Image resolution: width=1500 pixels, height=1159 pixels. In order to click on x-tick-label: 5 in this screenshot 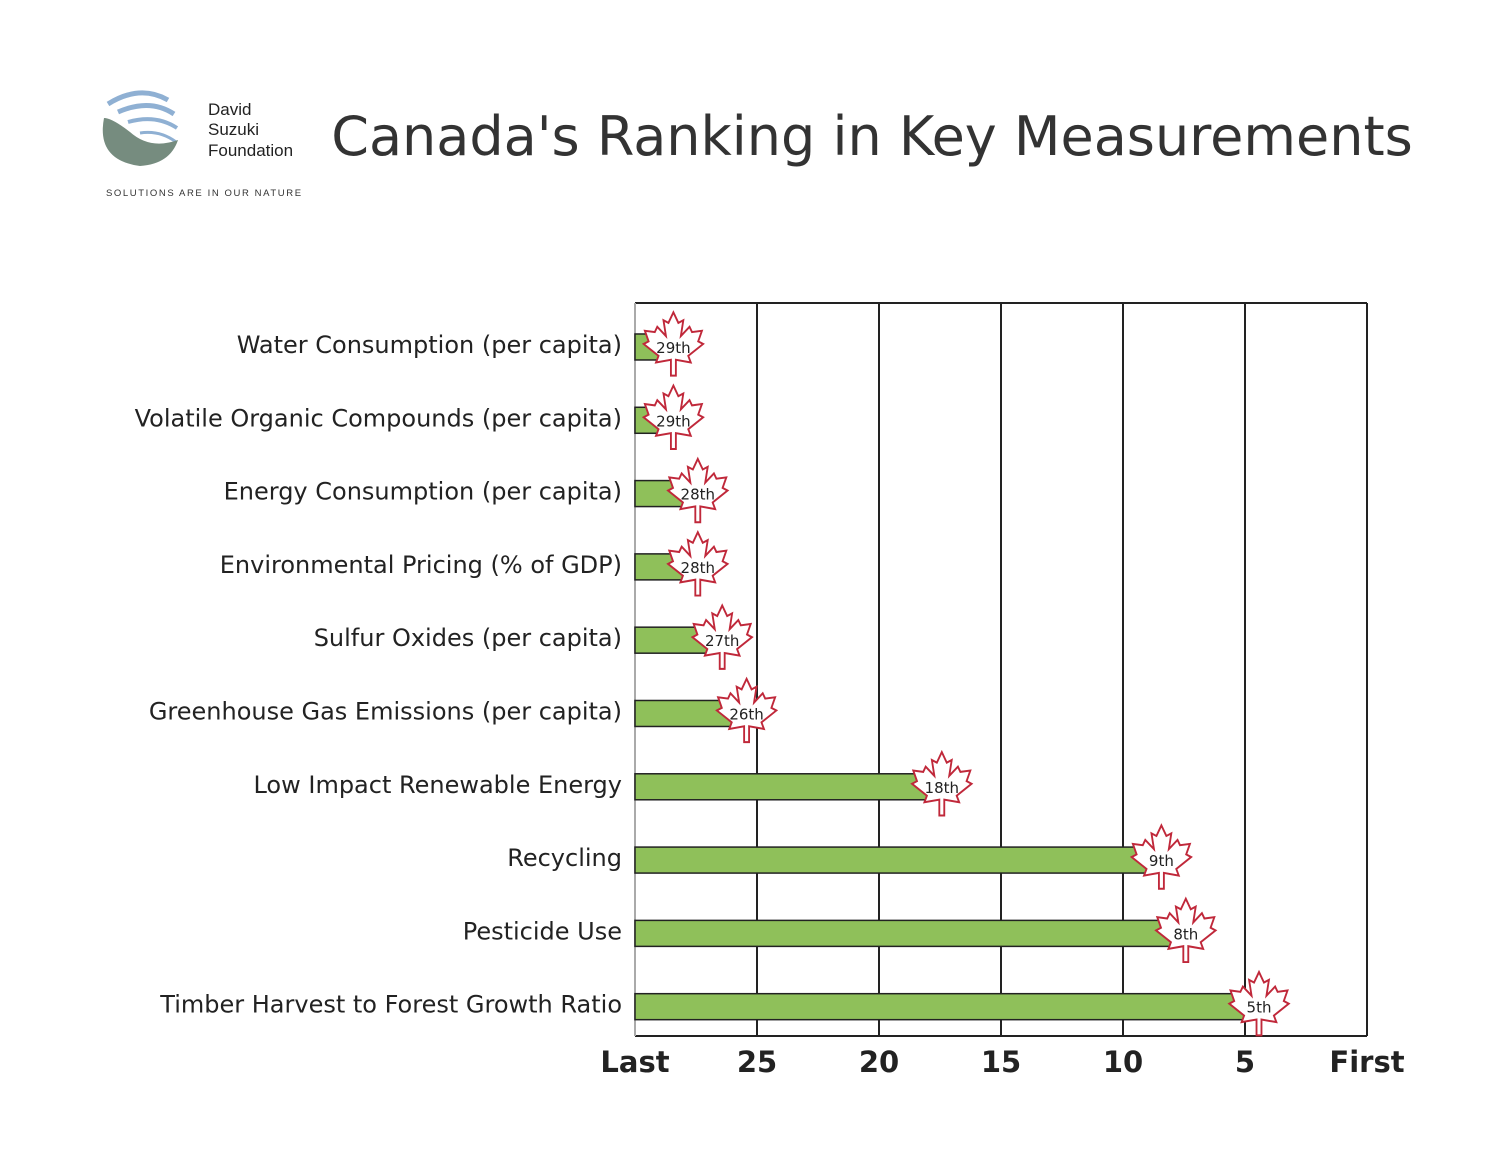, I will do `click(1245, 1062)`.